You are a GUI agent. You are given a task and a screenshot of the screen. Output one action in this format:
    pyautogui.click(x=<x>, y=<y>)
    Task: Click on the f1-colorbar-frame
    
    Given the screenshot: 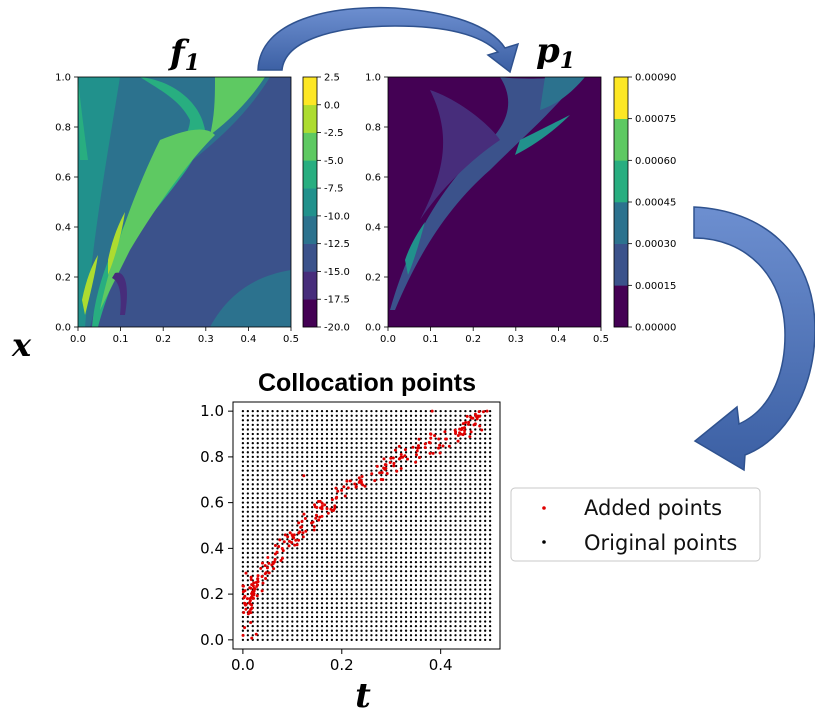 What is the action you would take?
    pyautogui.click(x=310, y=202)
    